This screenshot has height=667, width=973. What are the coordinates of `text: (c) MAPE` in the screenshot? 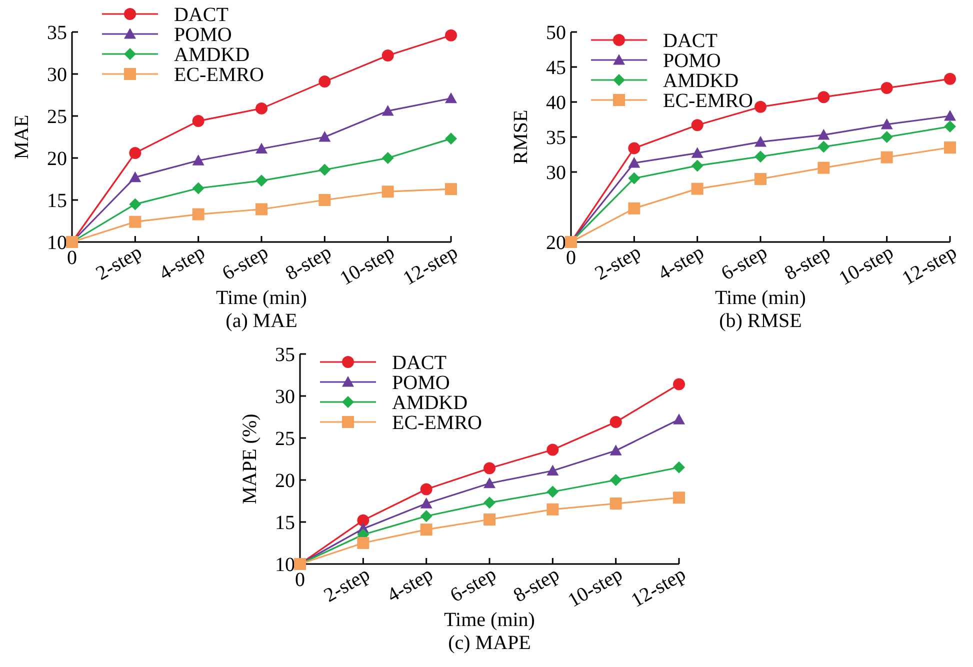 It's located at (489, 643).